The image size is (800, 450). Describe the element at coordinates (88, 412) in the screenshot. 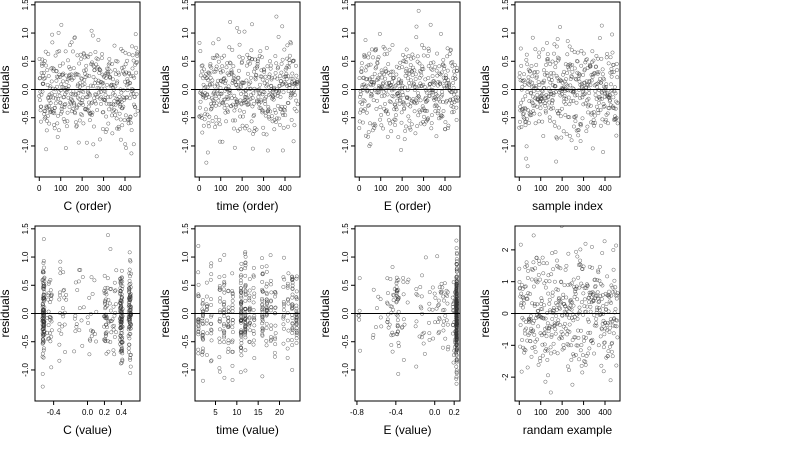

I see `x-tick-label: 0.0` at that location.